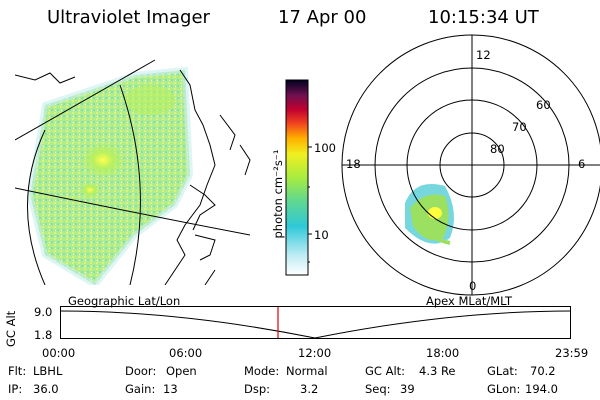 Image resolution: width=600 pixels, height=400 pixels. What do you see at coordinates (543, 105) in the screenshot?
I see `lat-label-60: 60` at bounding box center [543, 105].